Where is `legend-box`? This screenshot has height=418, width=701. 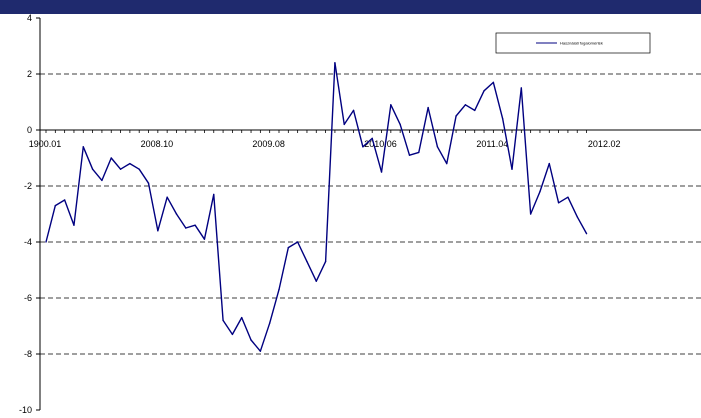 legend-box is located at coordinates (573, 43).